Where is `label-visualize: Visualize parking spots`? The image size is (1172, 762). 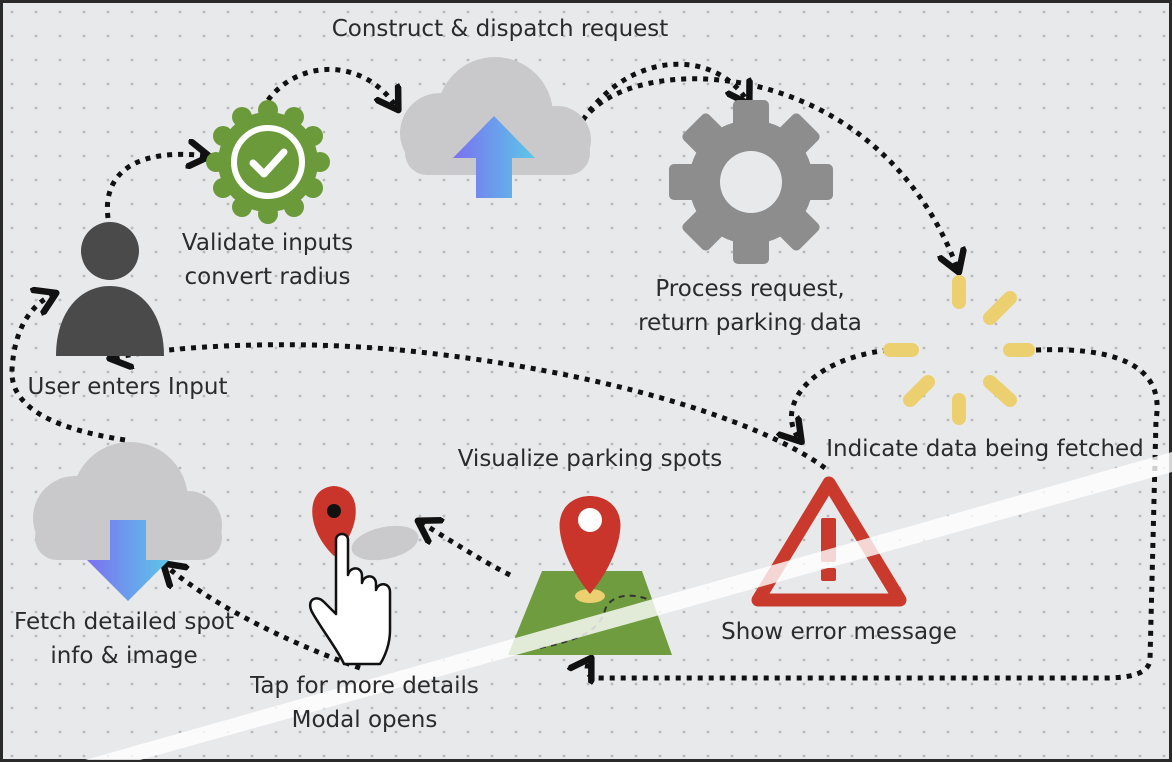 label-visualize: Visualize parking spots is located at coordinates (590, 459).